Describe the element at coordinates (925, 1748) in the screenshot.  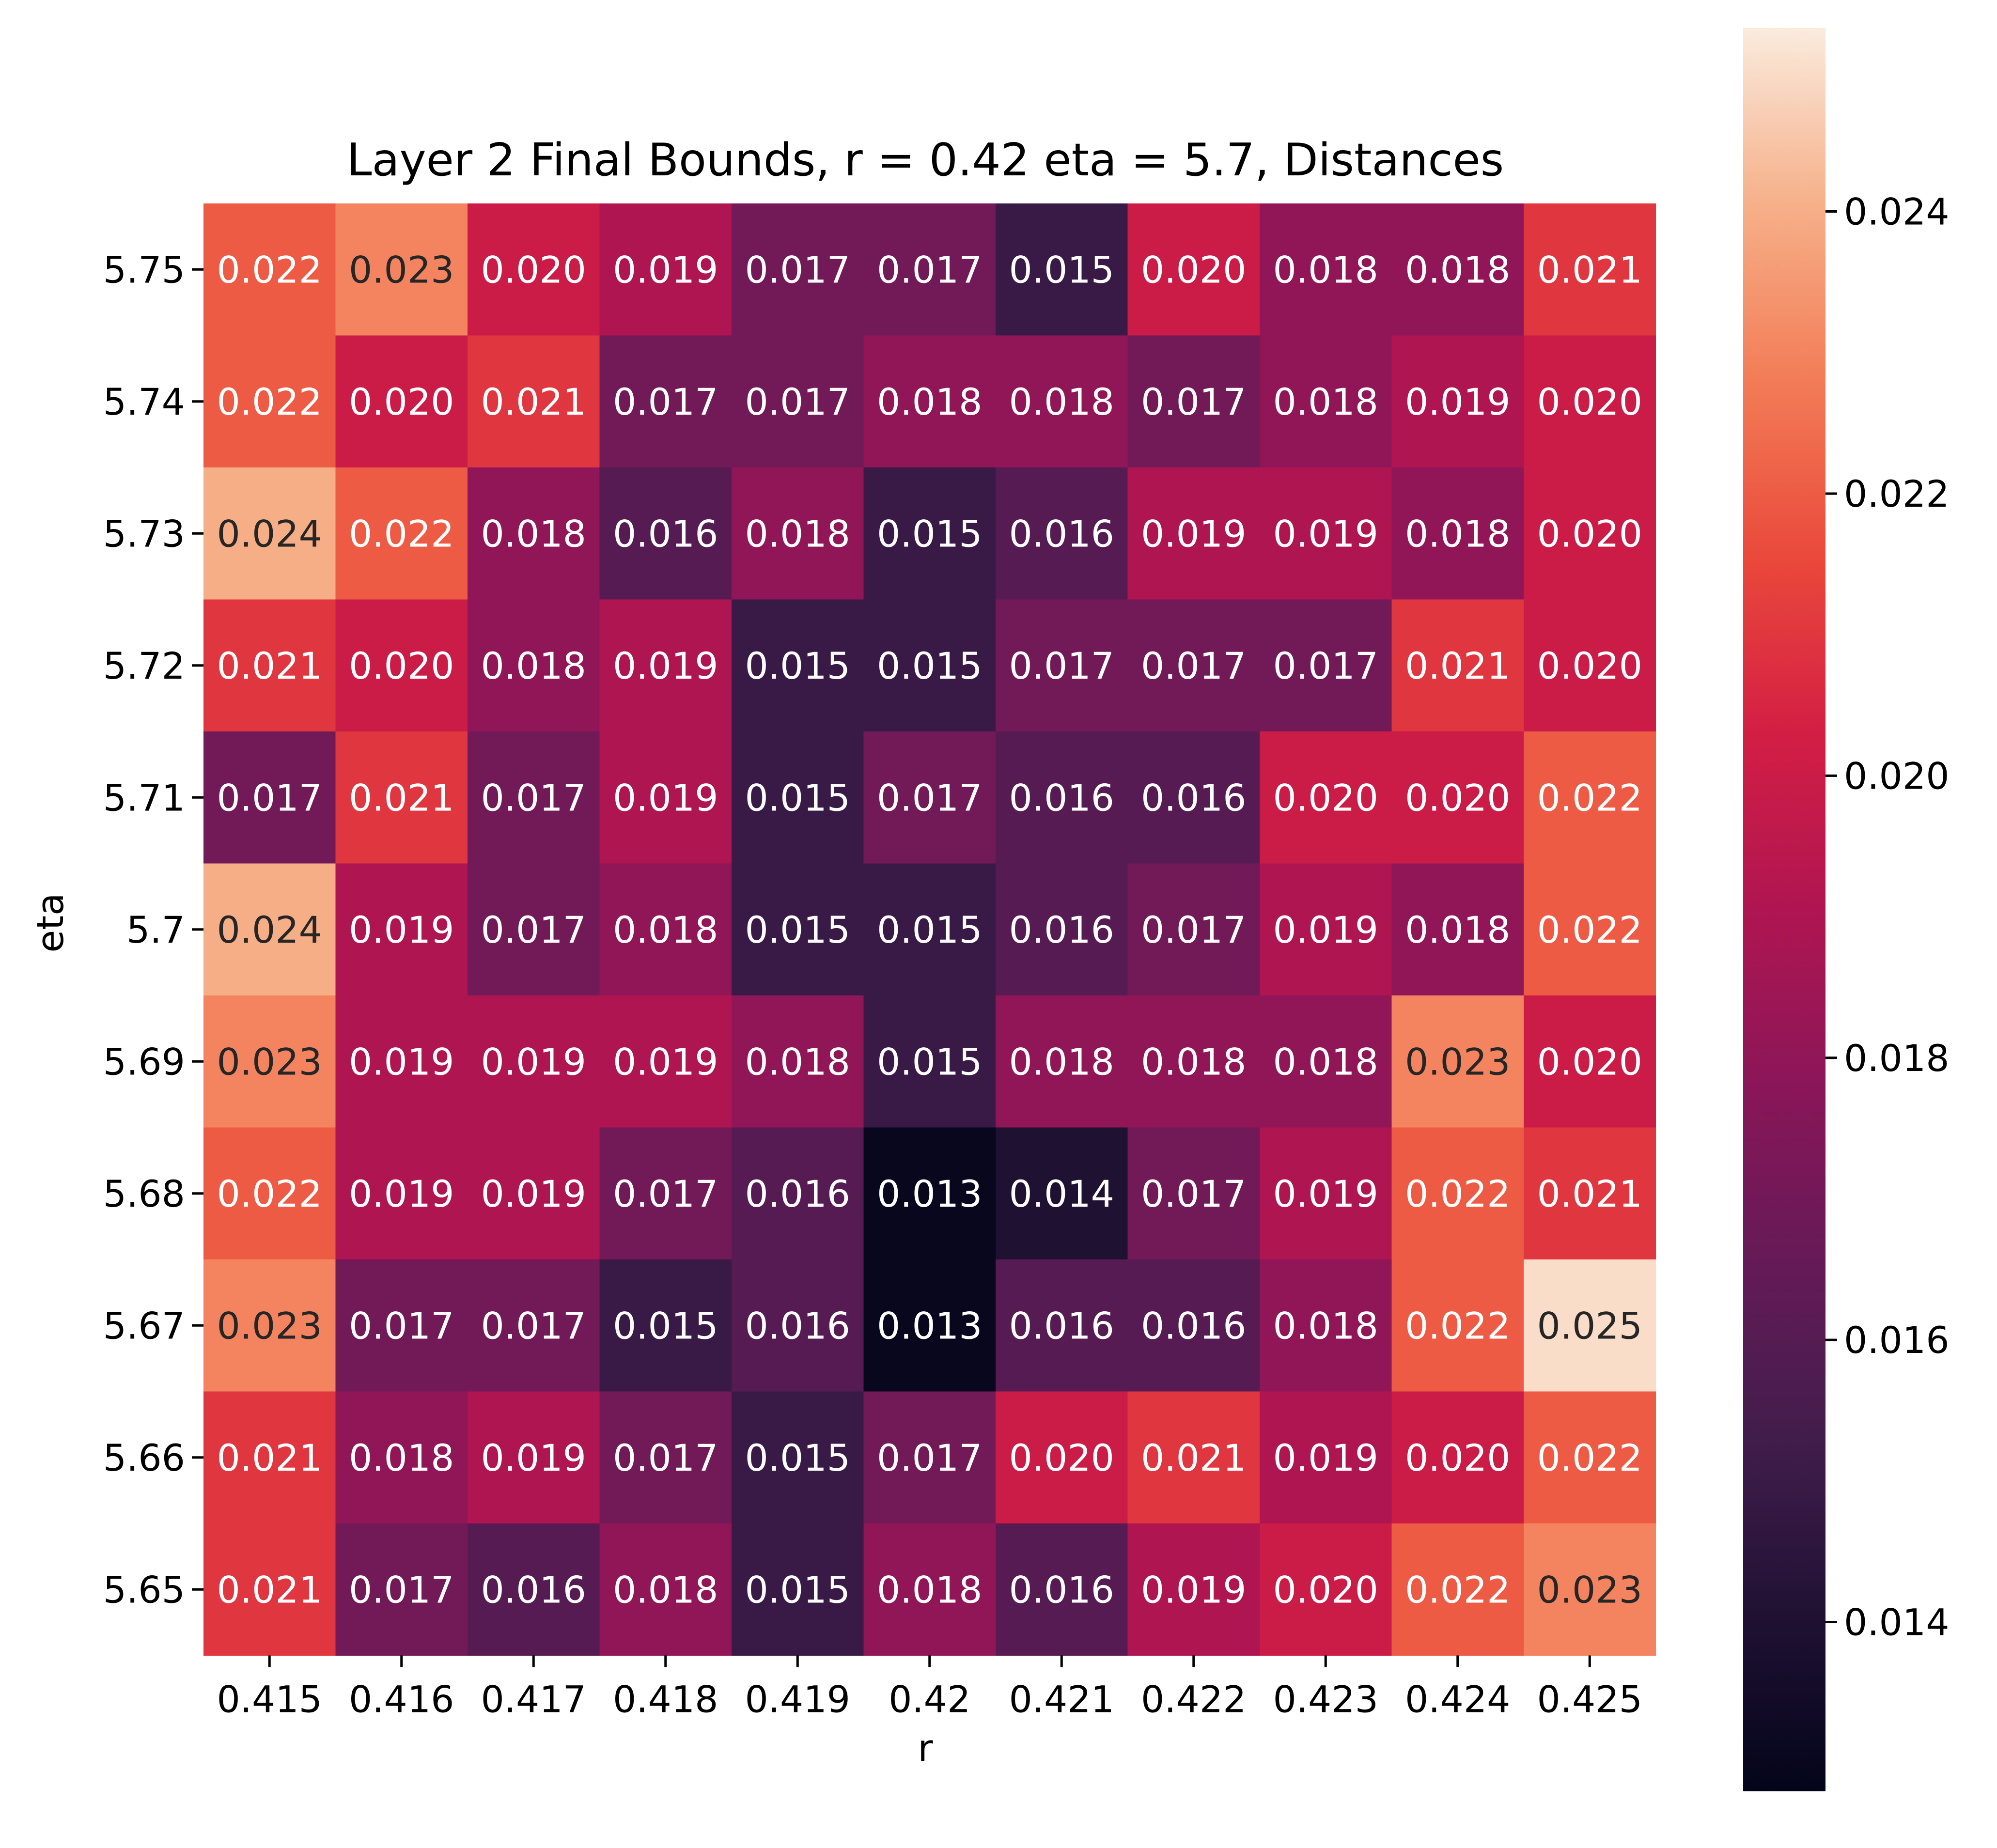
I see `x-axis-label: r` at that location.